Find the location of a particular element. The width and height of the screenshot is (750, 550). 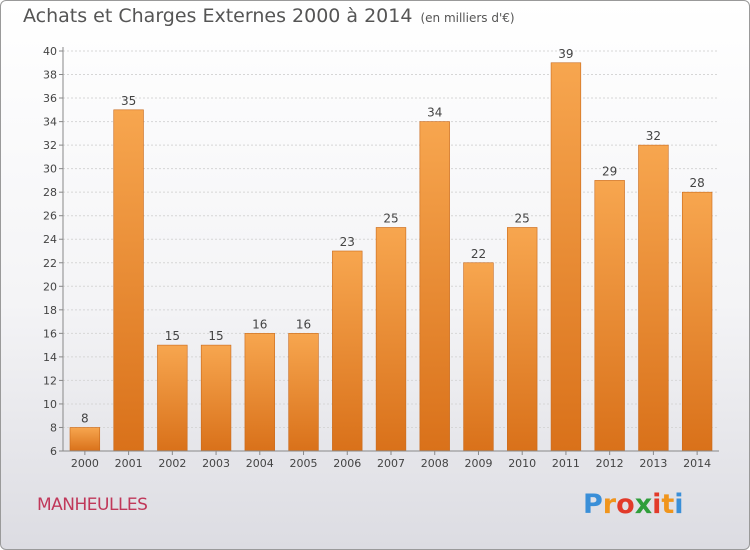

data-label: 29 is located at coordinates (609, 171).